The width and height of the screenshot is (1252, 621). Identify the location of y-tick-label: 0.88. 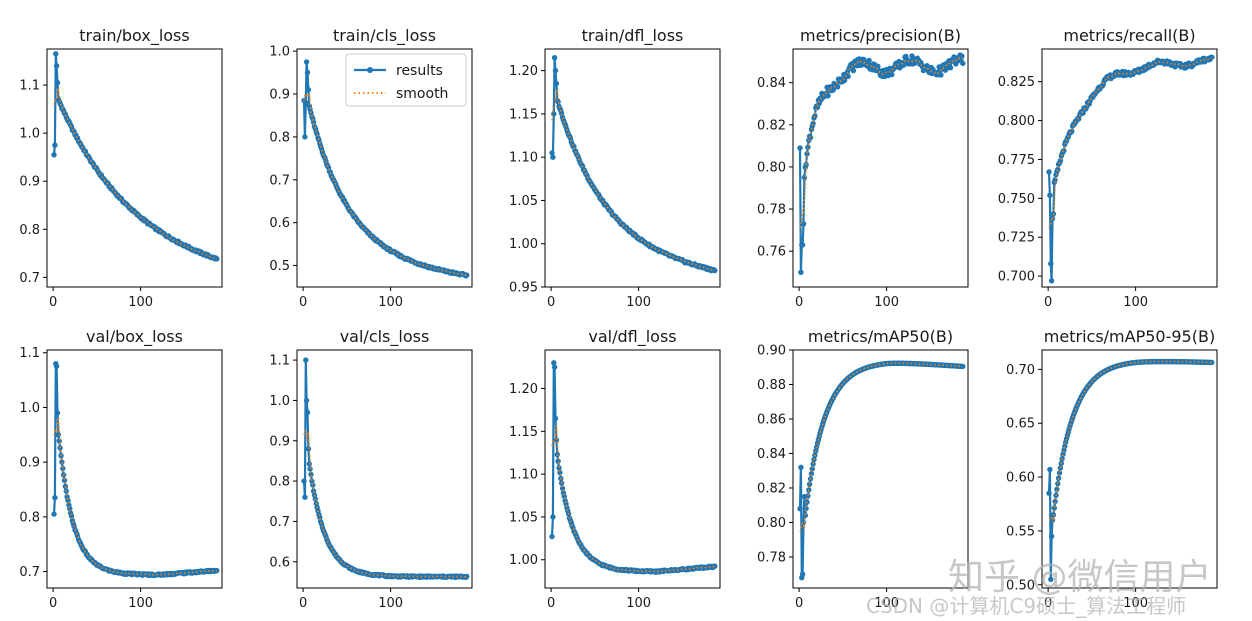
(771, 385).